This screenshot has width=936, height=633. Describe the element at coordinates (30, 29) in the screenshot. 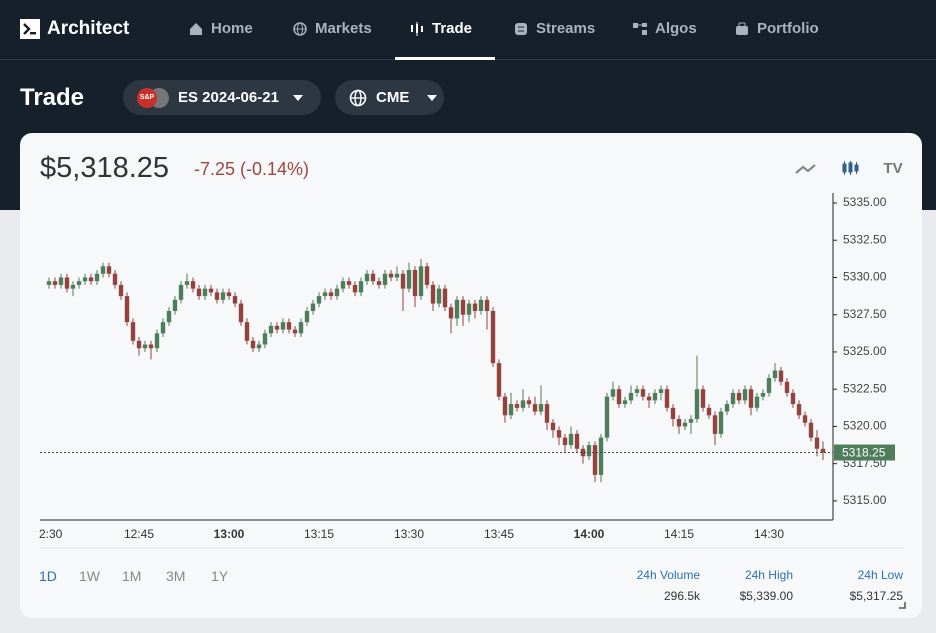

I see `logo` at that location.